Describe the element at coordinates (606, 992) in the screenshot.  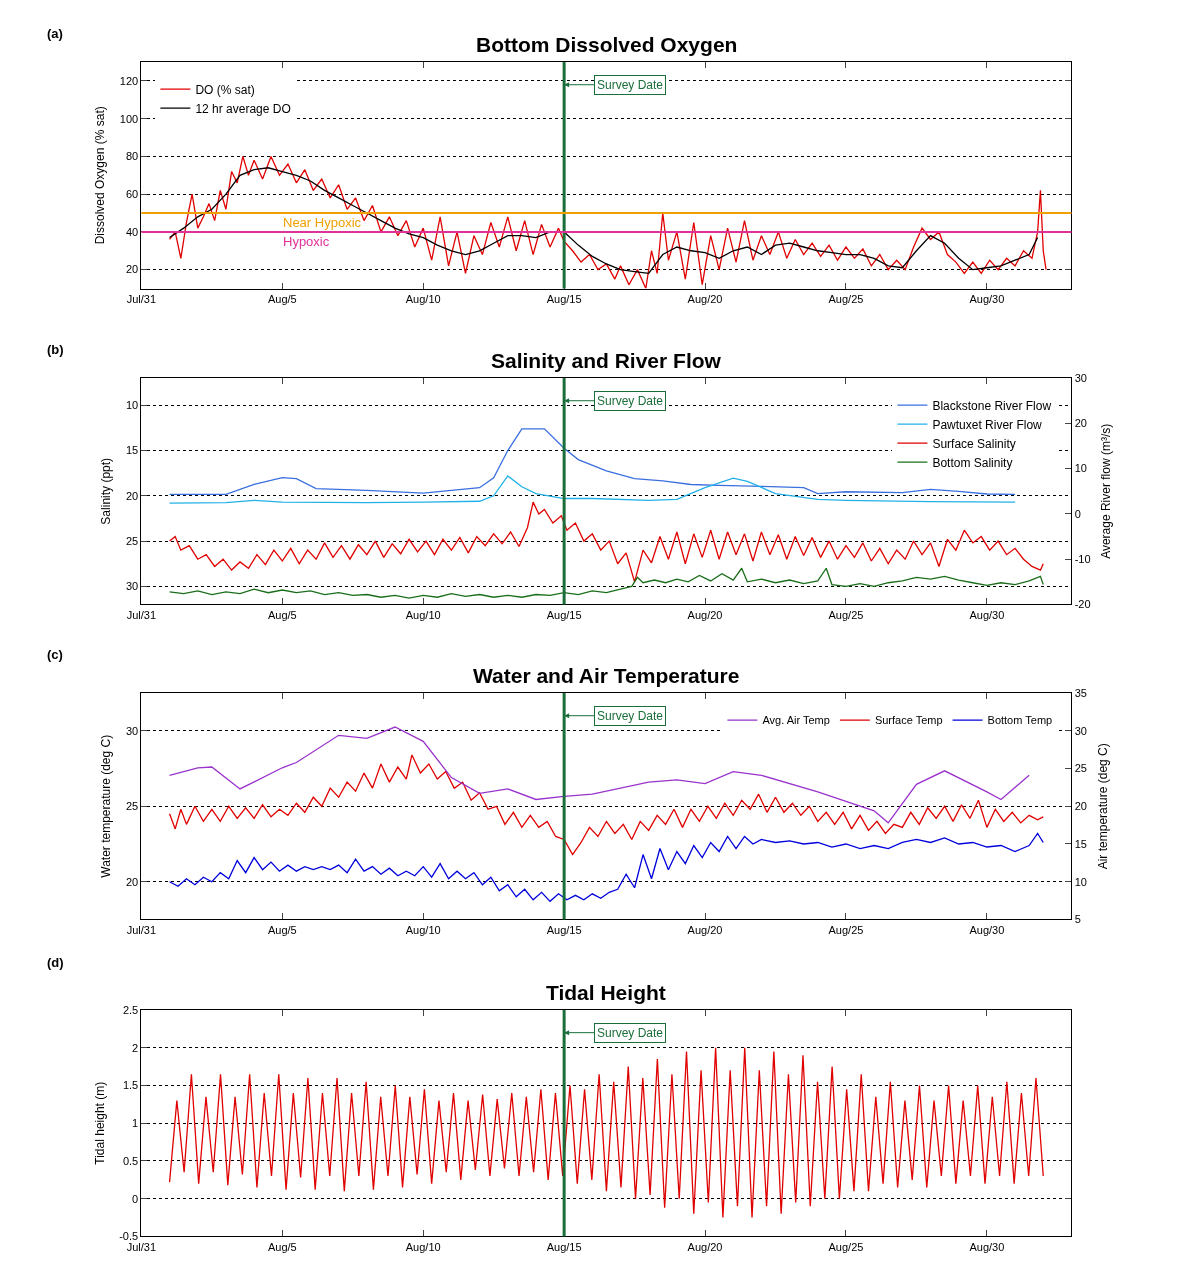
I see `chart-title: Tidal Height` at that location.